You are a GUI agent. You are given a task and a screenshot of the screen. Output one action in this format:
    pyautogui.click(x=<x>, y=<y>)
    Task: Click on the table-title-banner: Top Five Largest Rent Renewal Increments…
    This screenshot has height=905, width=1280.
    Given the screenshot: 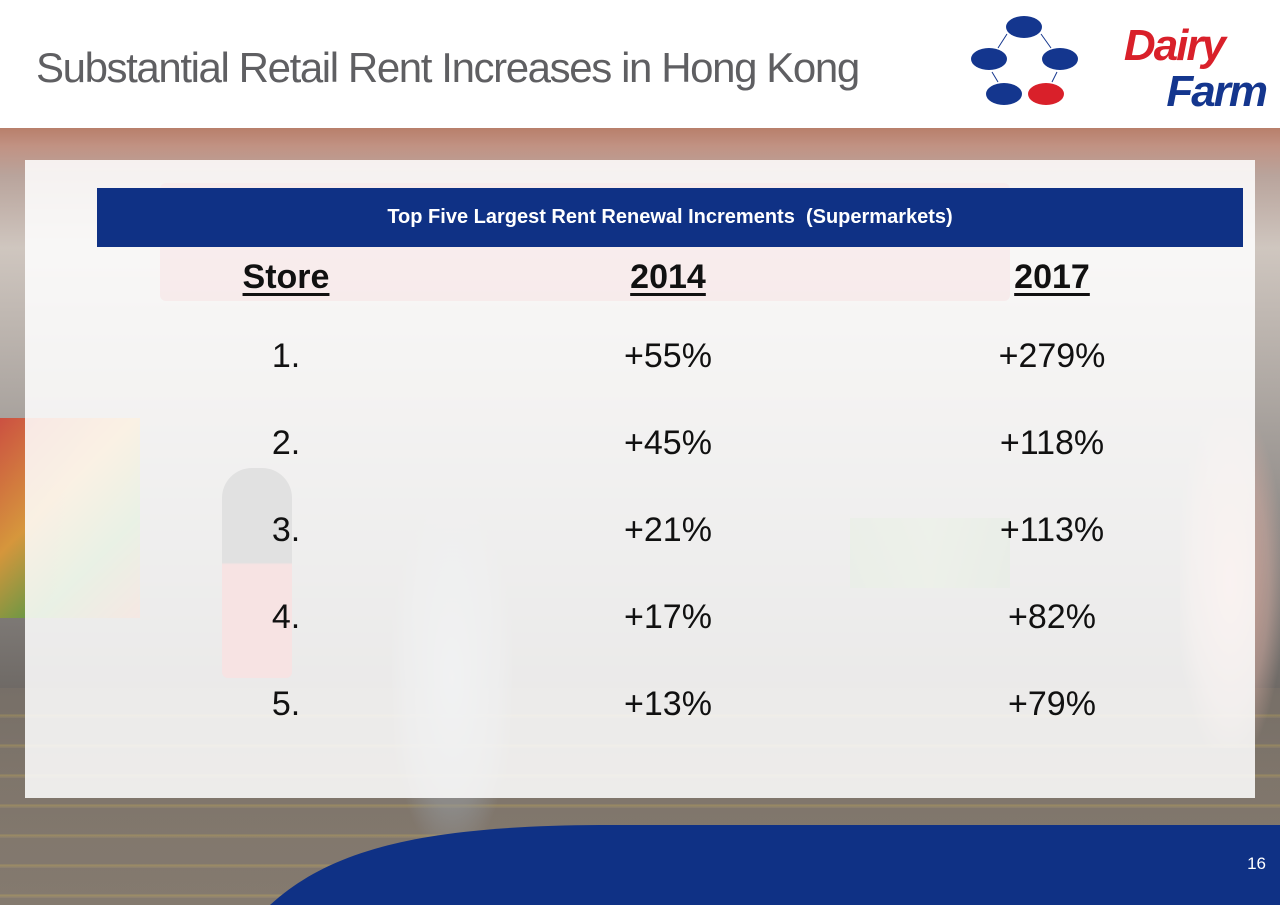 What is the action you would take?
    pyautogui.click(x=670, y=217)
    